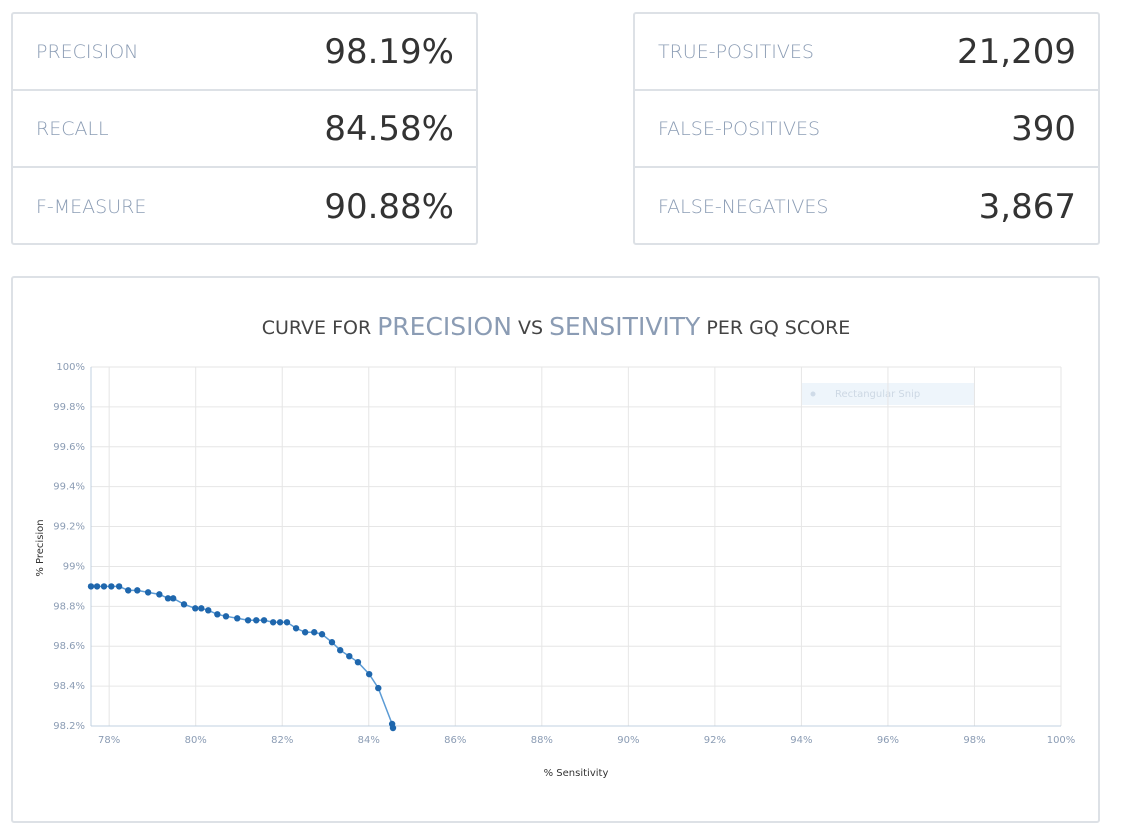  What do you see at coordinates (628, 740) in the screenshot?
I see `x-tick-label: 90%` at bounding box center [628, 740].